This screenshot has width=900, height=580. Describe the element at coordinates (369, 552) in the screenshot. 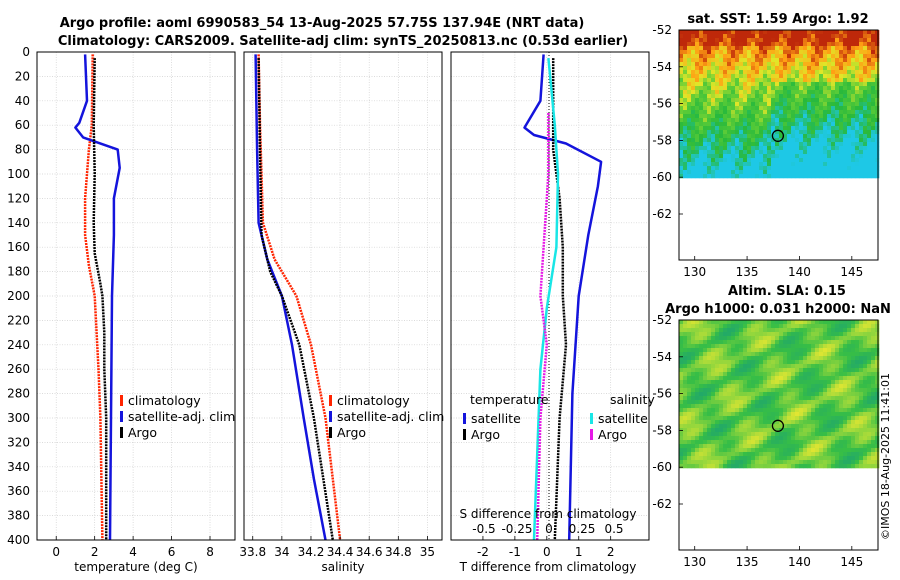

I see `x-tick-label: 34.6` at that location.